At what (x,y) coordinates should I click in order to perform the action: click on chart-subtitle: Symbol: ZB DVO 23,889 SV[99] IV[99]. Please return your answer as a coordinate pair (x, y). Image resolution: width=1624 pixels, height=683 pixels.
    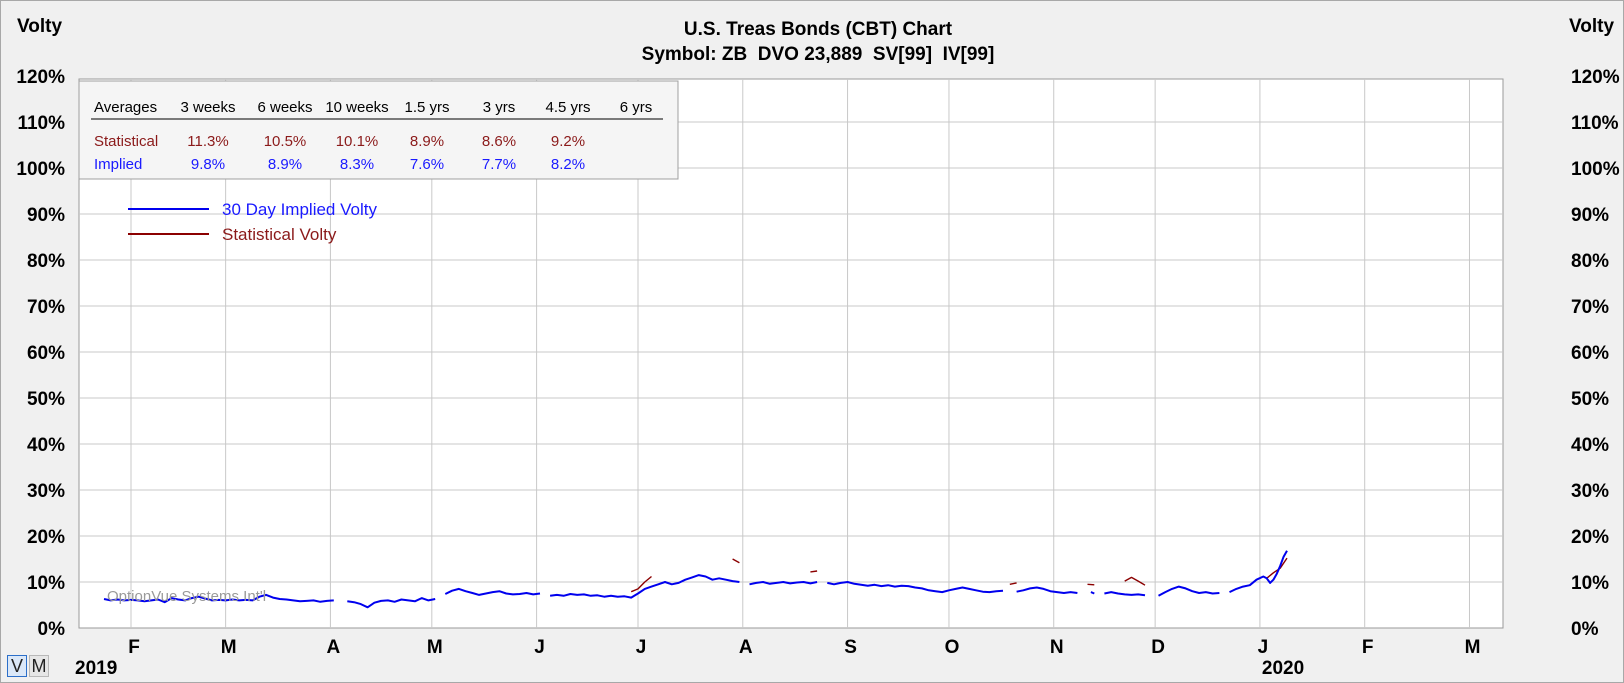
    Looking at the image, I should click on (818, 54).